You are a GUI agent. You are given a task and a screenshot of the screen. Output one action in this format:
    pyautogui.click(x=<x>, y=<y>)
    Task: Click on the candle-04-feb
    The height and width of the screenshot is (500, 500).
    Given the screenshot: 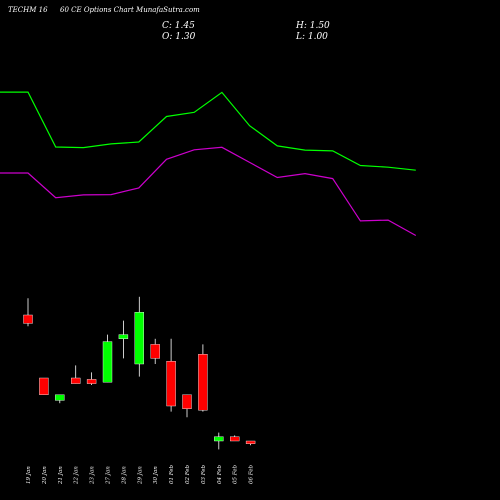 What is the action you would take?
    pyautogui.click(x=219, y=441)
    